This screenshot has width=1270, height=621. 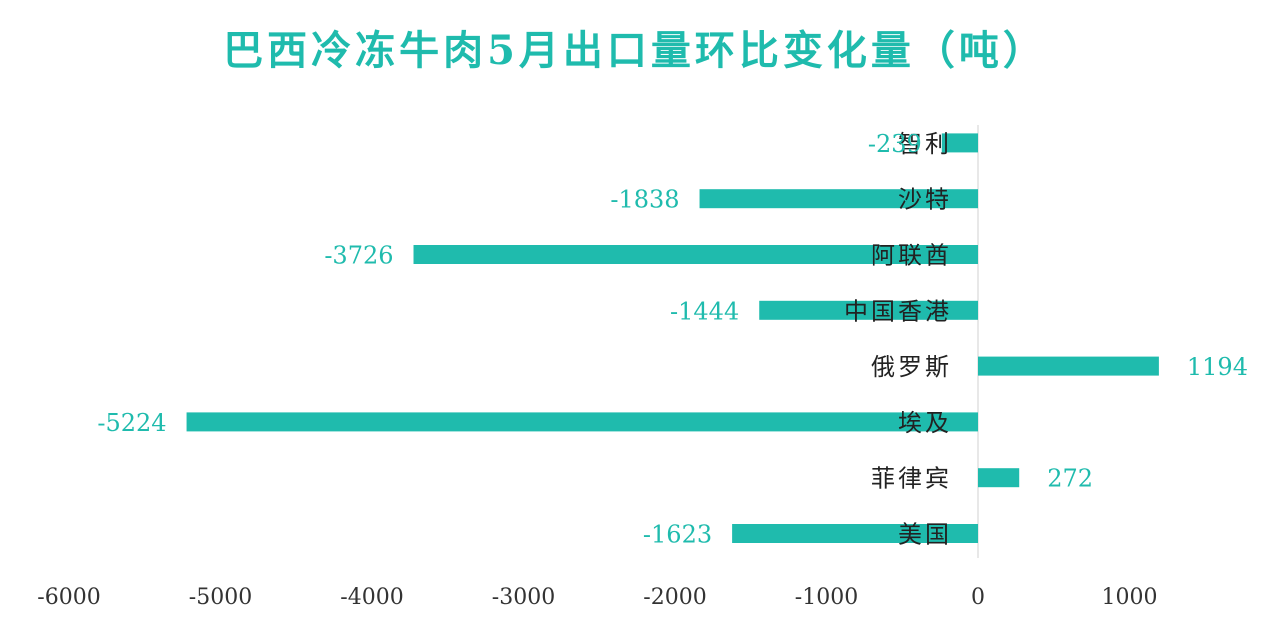 What do you see at coordinates (826, 597) in the screenshot?
I see `x-tick-label-5: -1000` at bounding box center [826, 597].